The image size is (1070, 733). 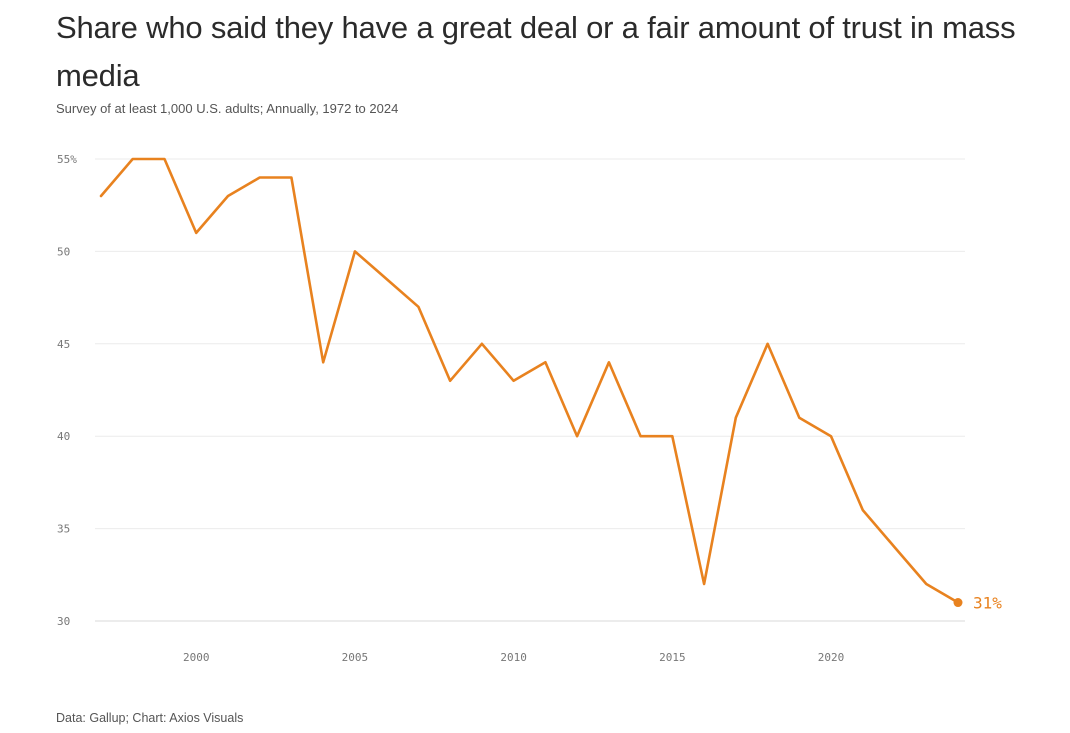 What do you see at coordinates (63, 251) in the screenshot?
I see `y-tick-label: 50` at bounding box center [63, 251].